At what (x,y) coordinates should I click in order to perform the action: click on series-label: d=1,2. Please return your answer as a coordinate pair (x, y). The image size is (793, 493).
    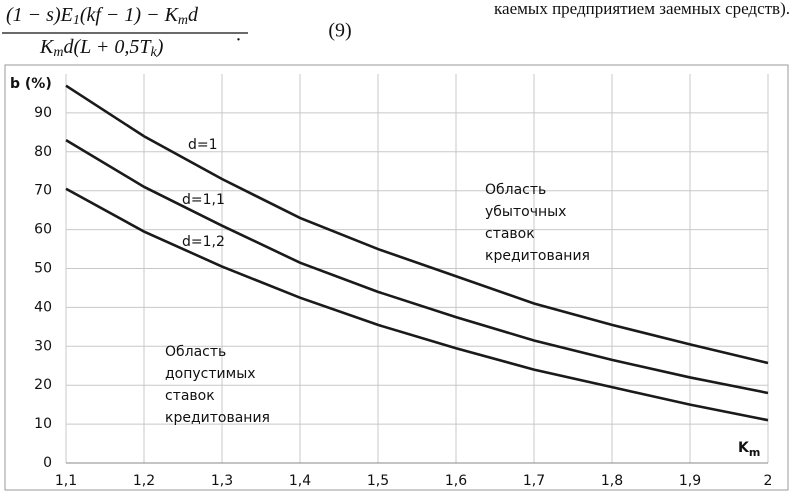
    Looking at the image, I should click on (203, 242).